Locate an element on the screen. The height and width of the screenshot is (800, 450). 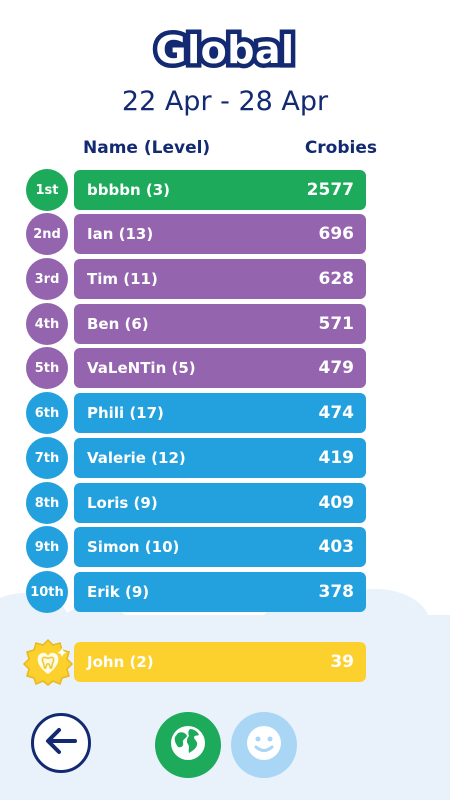
rank-badge: 2nd is located at coordinates (47, 234).